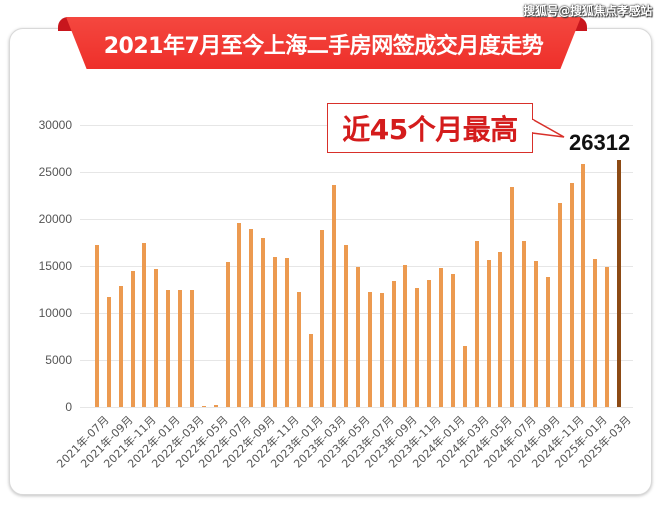 The image size is (660, 515). I want to click on title-ribbon: 2021年7月至今上海二手房网签成交月度走势, so click(323, 43).